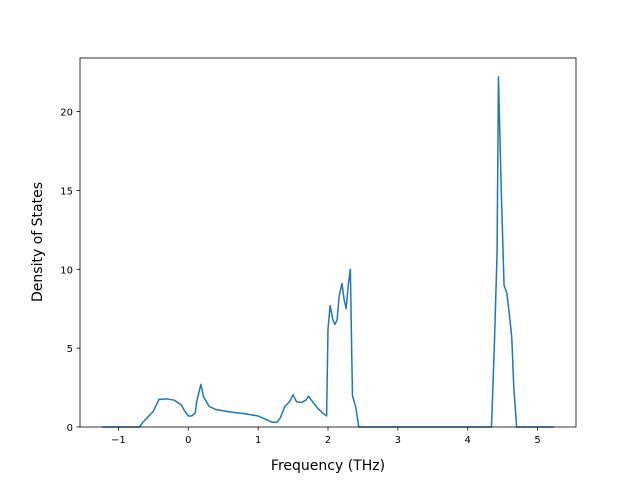  I want to click on y-tick-label: 20, so click(66, 113).